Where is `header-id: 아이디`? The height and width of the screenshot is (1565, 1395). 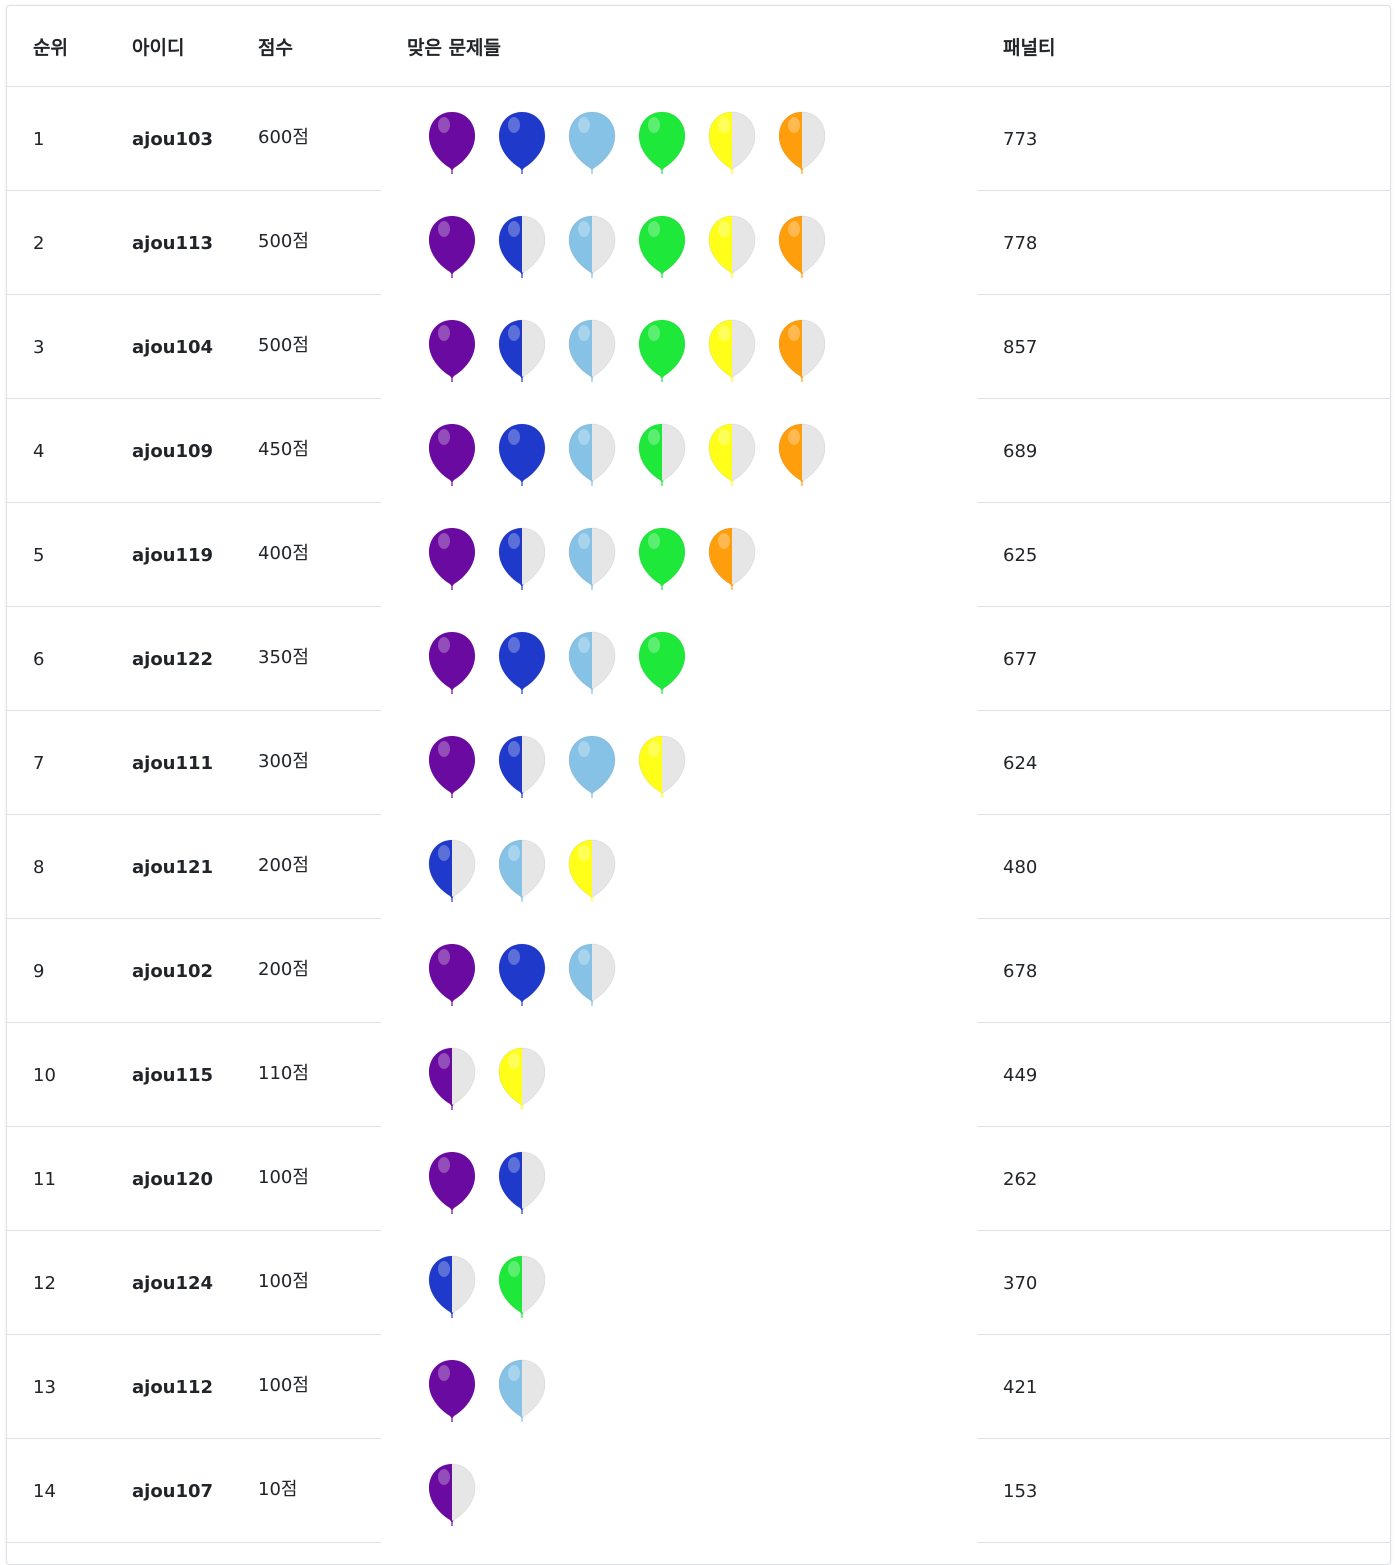 header-id: 아이디 is located at coordinates (158, 48).